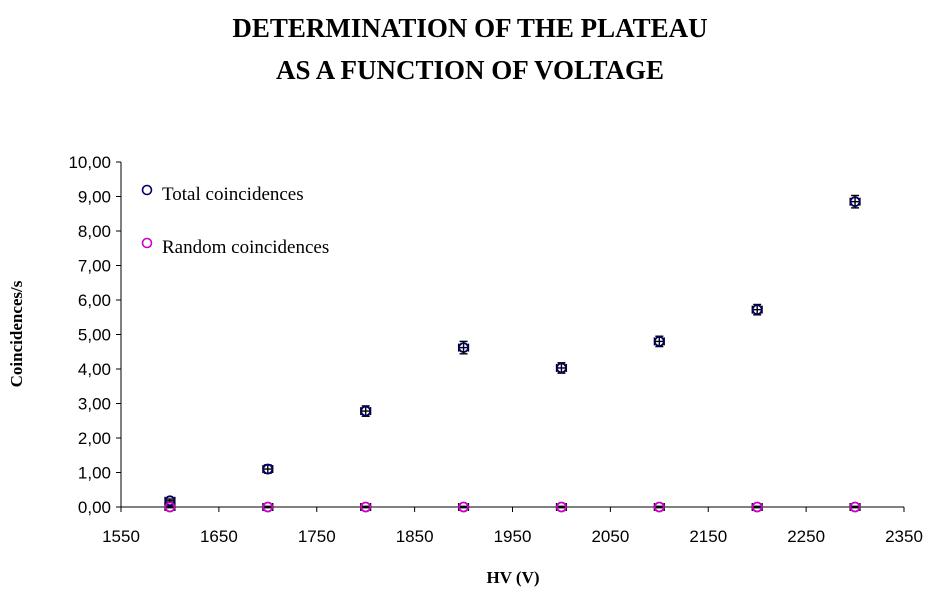 The image size is (942, 603). What do you see at coordinates (94, 438) in the screenshot?
I see `y-tick-label: 2,00` at bounding box center [94, 438].